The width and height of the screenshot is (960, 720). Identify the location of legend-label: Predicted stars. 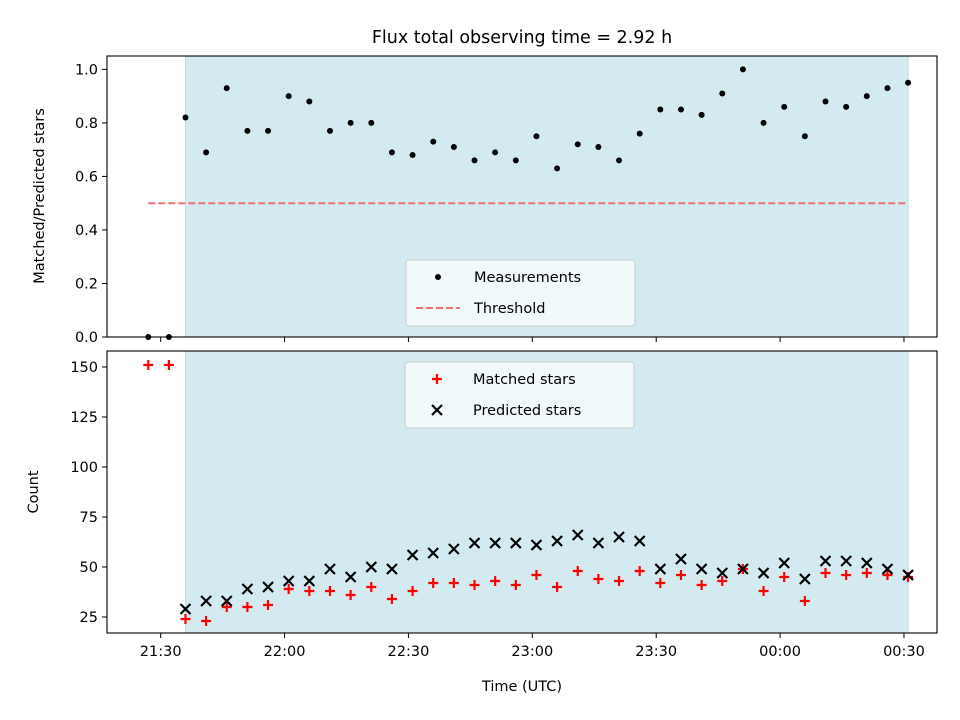
(527, 411).